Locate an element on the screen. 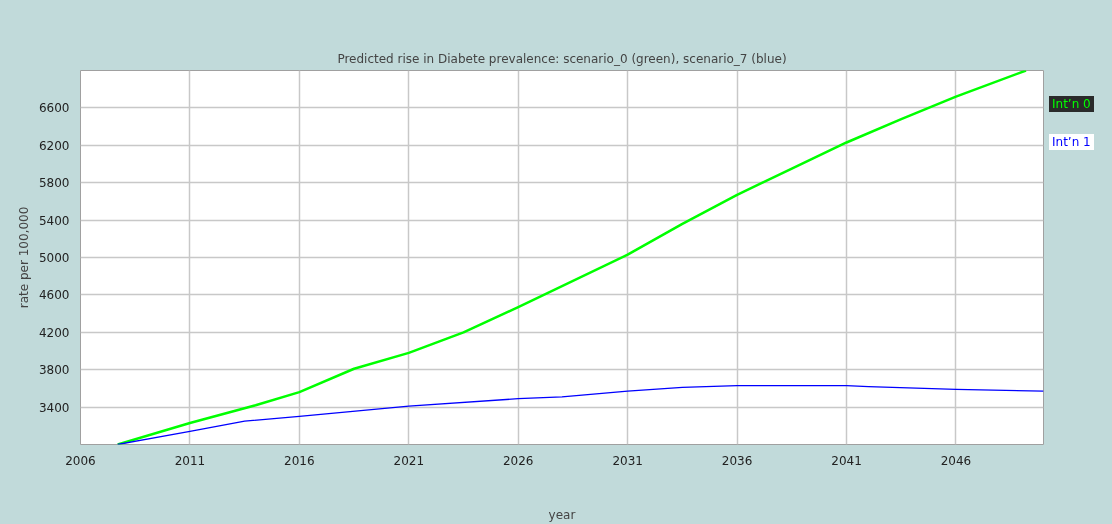 The width and height of the screenshot is (1112, 524). x-tick-label: 2036 is located at coordinates (737, 460).